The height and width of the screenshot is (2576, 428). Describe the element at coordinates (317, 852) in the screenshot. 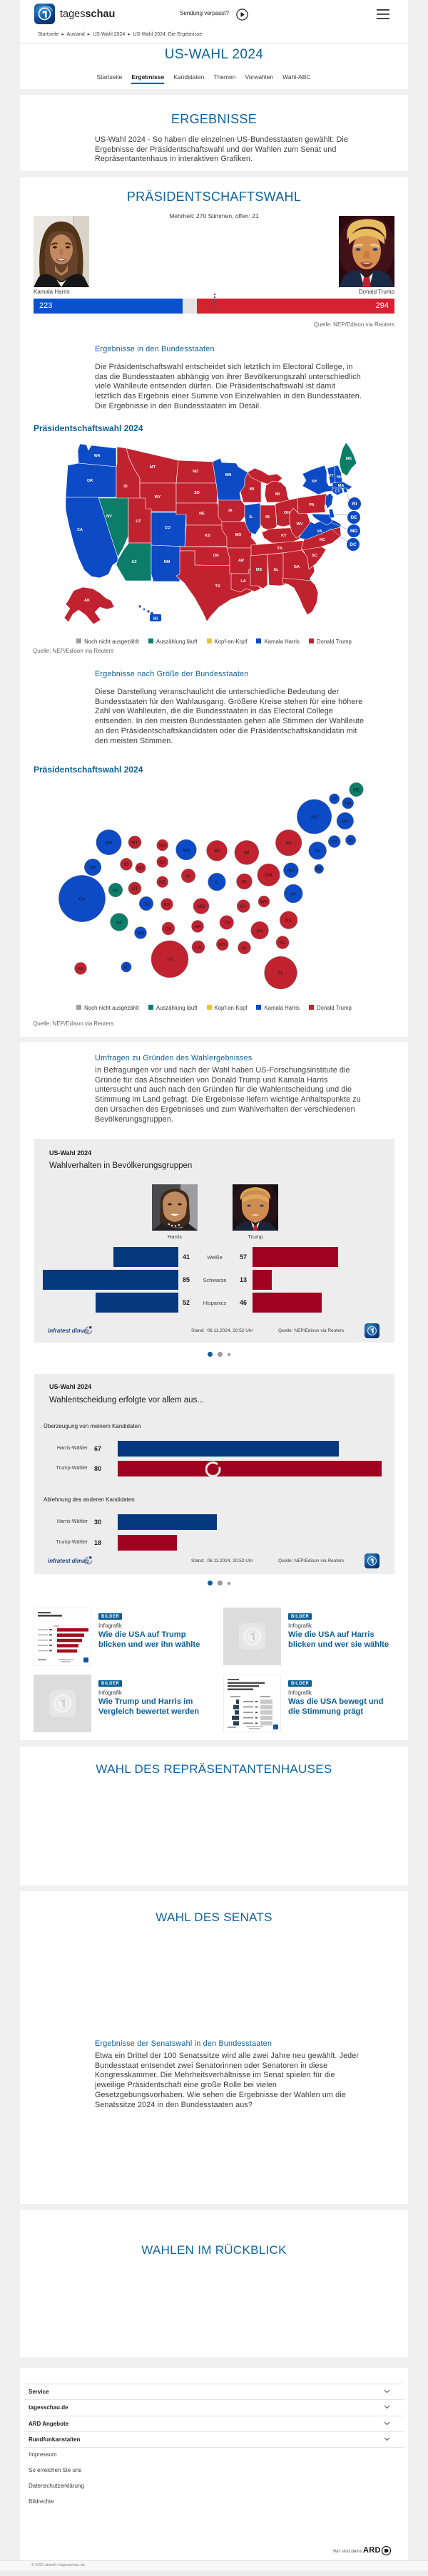

I see `svg-text: NJ` at that location.